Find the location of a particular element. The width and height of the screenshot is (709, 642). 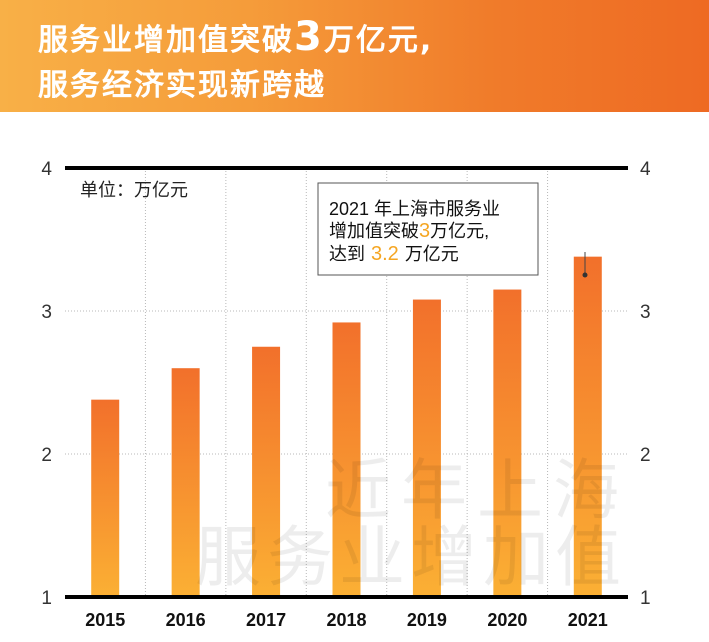

annotation-highlight-32: 3.2 is located at coordinates (385, 254).